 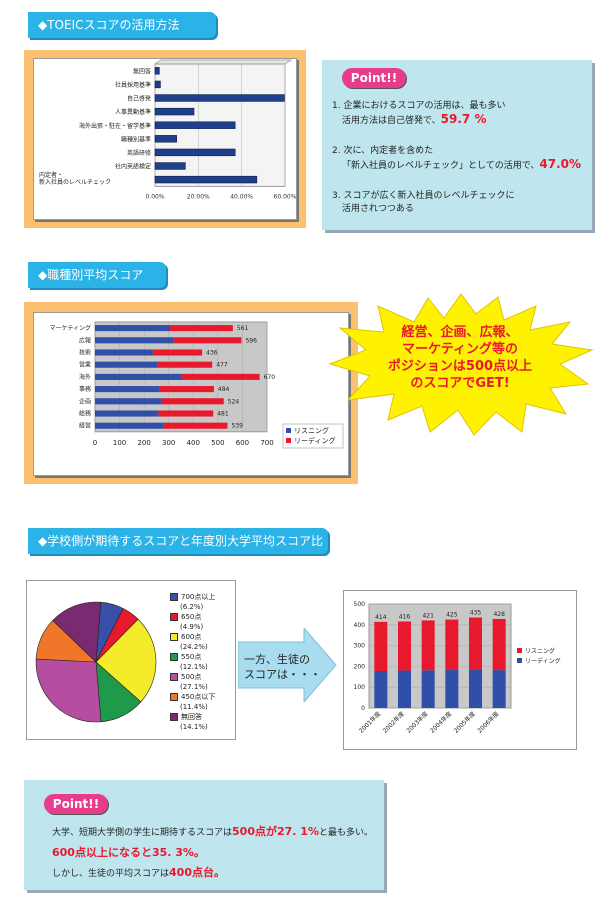 What do you see at coordinates (234, 401) in the screenshot?
I see `data-label: 524` at bounding box center [234, 401].